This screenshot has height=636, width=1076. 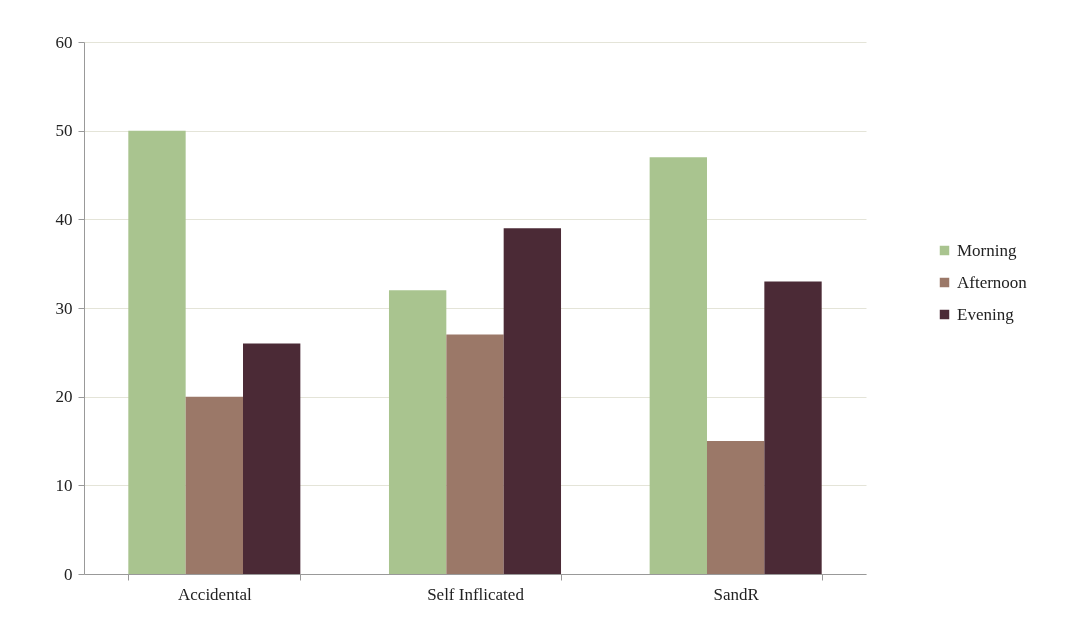 I want to click on y-tick-label: 60, so click(x=64, y=42).